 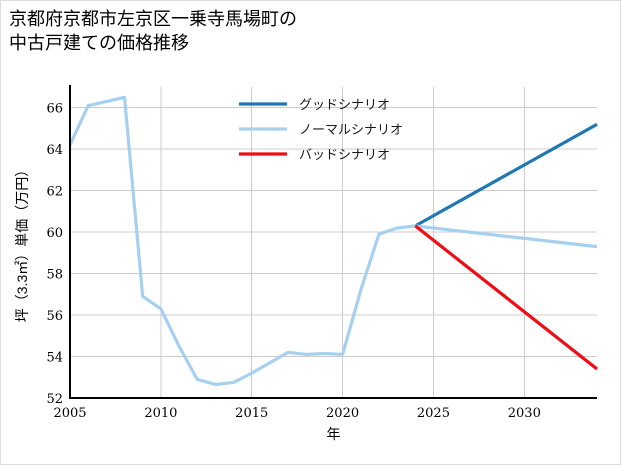 What do you see at coordinates (54, 254) in the screenshot?
I see `y-axis-tick-labels: 52 54 56 58 60 62 64 66` at bounding box center [54, 254].